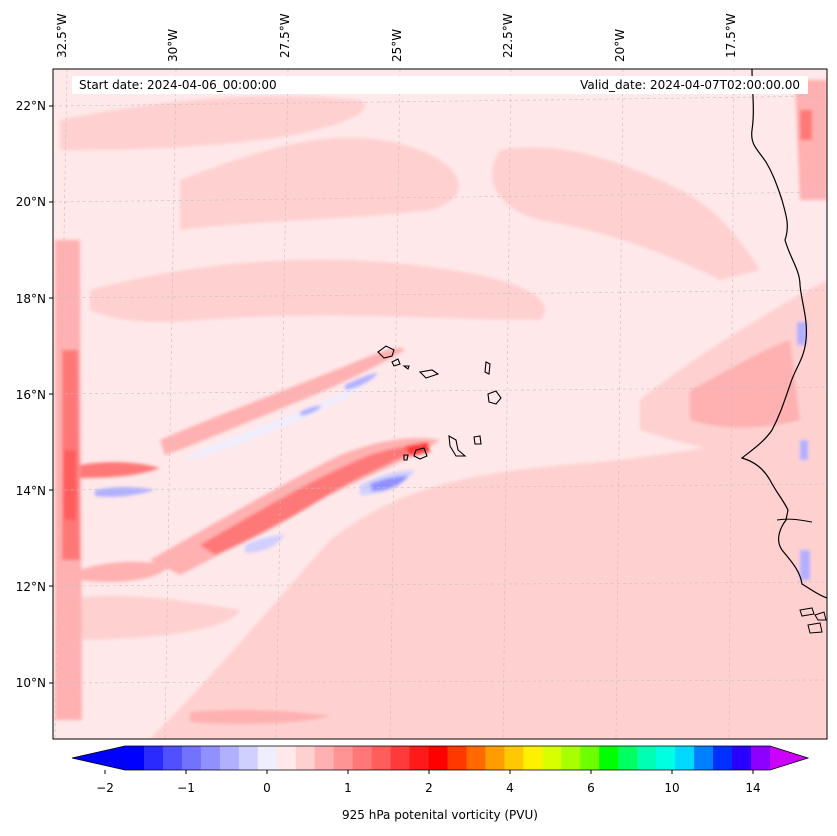  Describe the element at coordinates (30, 587) in the screenshot. I see `lat-label-12n: 12°N` at that location.